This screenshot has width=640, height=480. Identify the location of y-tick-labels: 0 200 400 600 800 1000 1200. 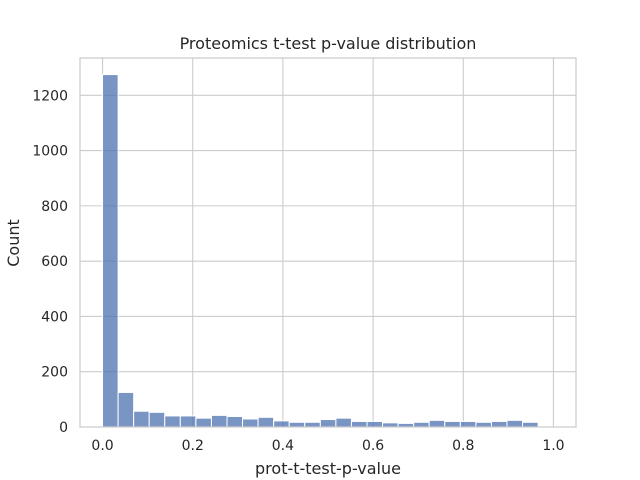
(50, 262).